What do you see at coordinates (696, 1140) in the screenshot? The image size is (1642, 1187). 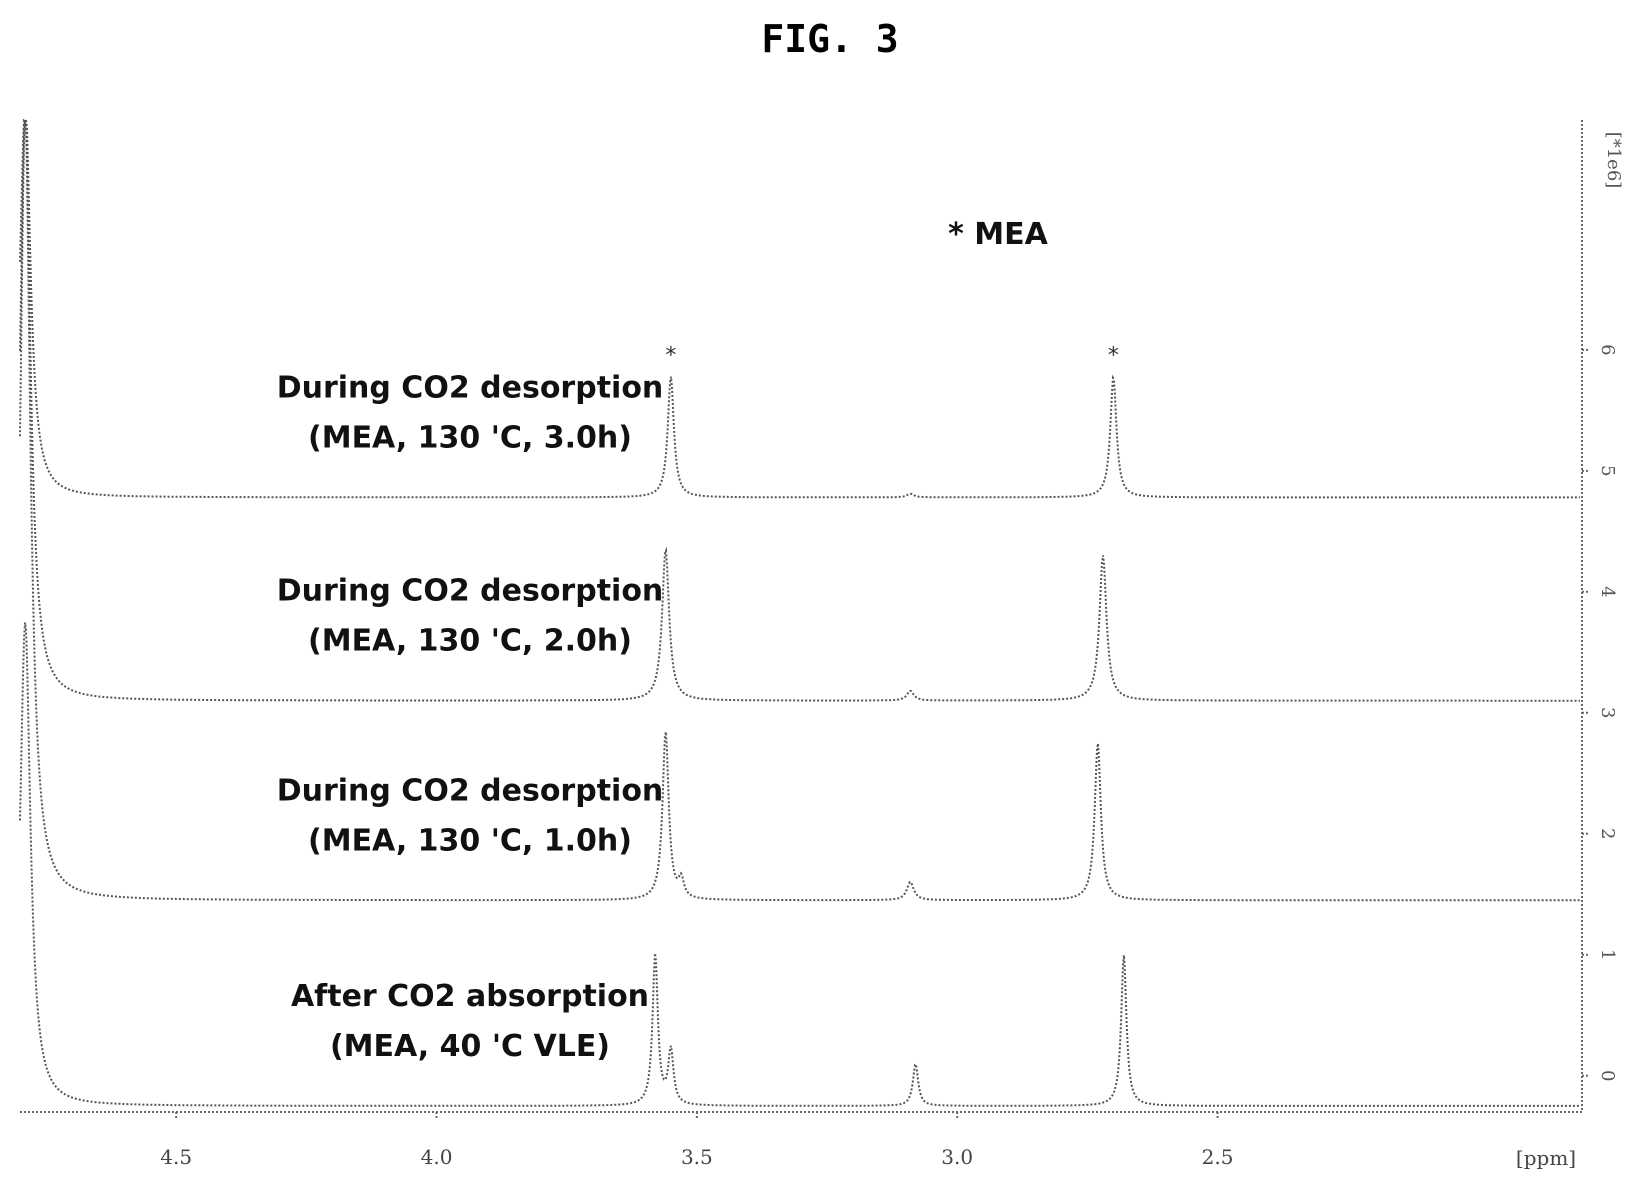 I see `x-ticks: 4.5 4.0 3.5 3.0 2.5` at bounding box center [696, 1140].